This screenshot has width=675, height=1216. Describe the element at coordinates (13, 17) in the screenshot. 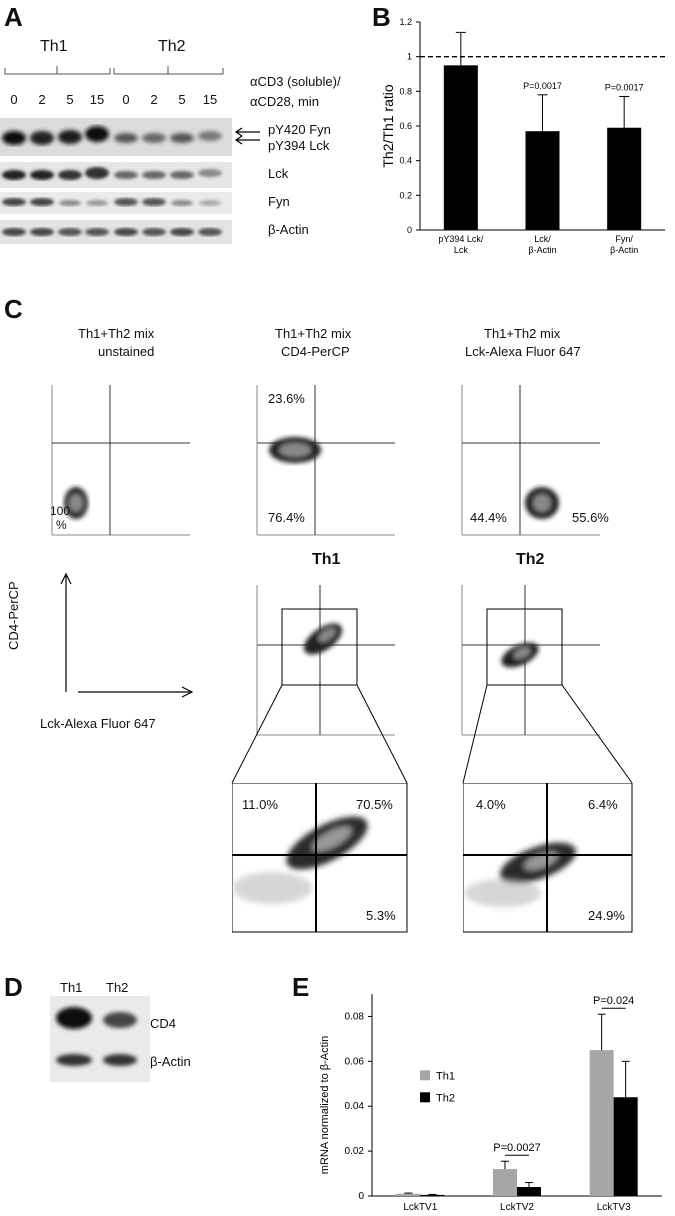

I see `panel-a-letter: A` at that location.